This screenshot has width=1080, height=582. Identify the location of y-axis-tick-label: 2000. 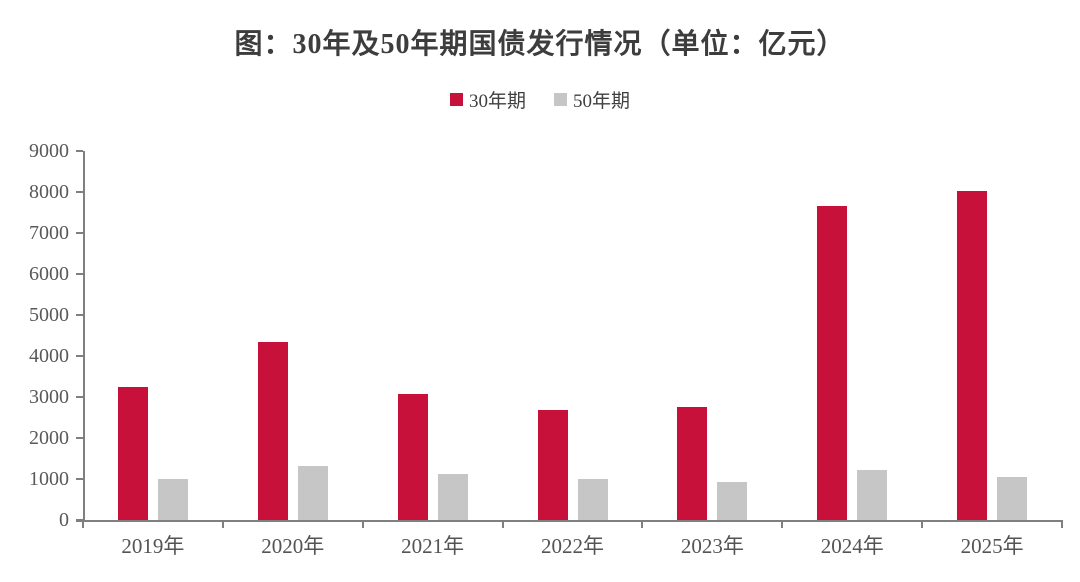
(49, 438).